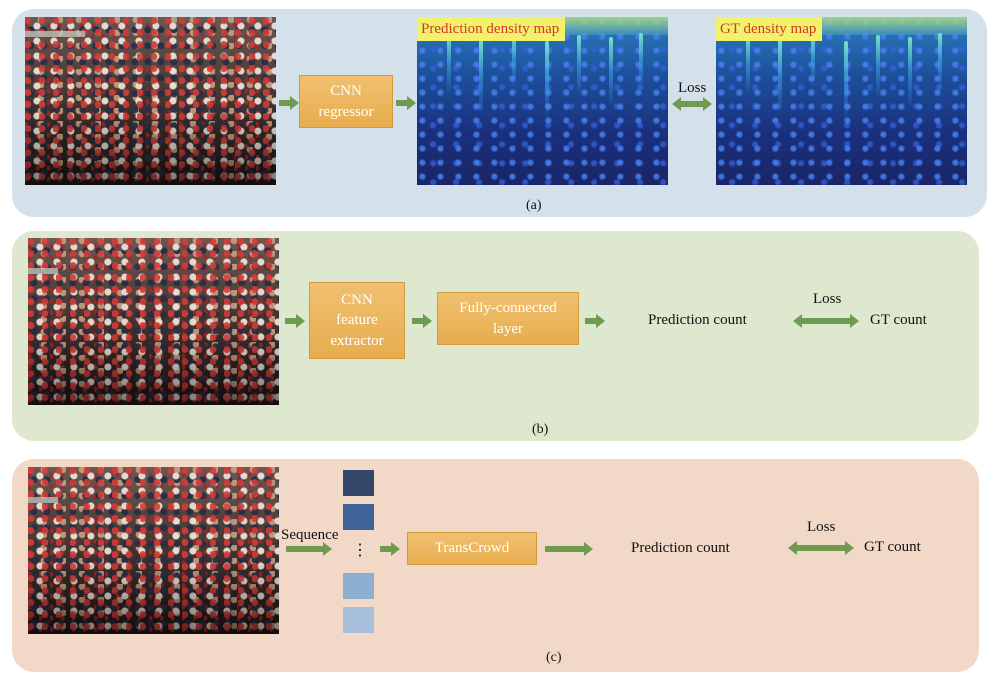 Image resolution: width=1000 pixels, height=683 pixels. I want to click on prediction-density-map: Prediction density map, so click(542, 101).